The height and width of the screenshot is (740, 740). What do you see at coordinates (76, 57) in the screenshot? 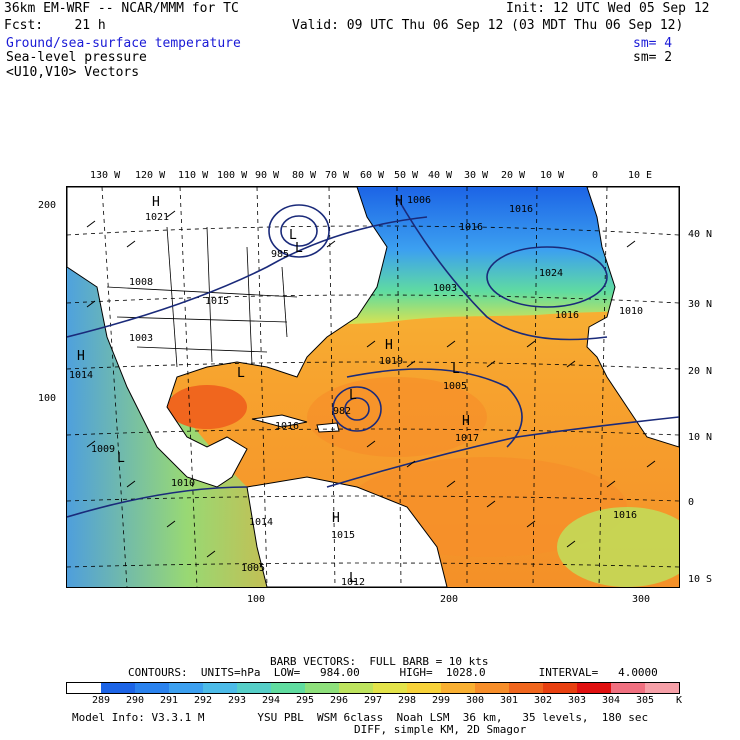
I see `field-label-pressure: Sea-level pressure` at bounding box center [76, 57].